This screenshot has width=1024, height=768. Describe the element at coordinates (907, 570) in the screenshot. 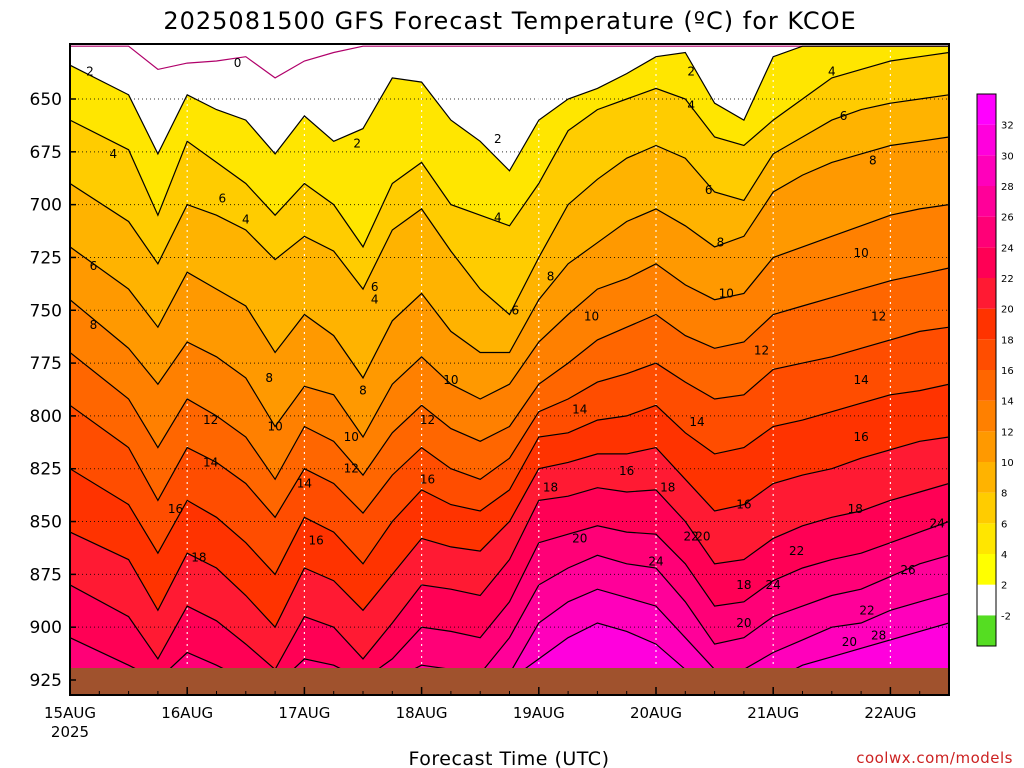

I see `contour-label-26: 26` at that location.